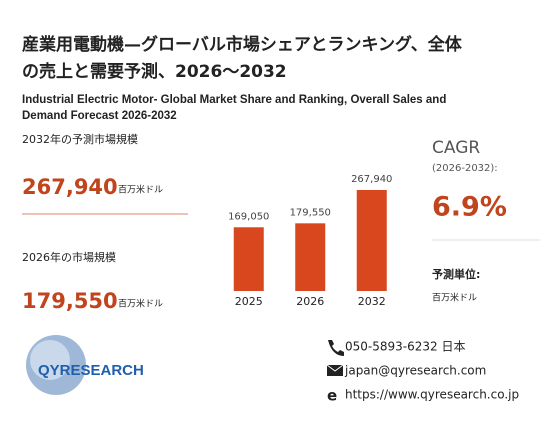 This screenshot has width=560, height=422. I want to click on subtitle: Demand Forecast 2026-2032, so click(99, 116).